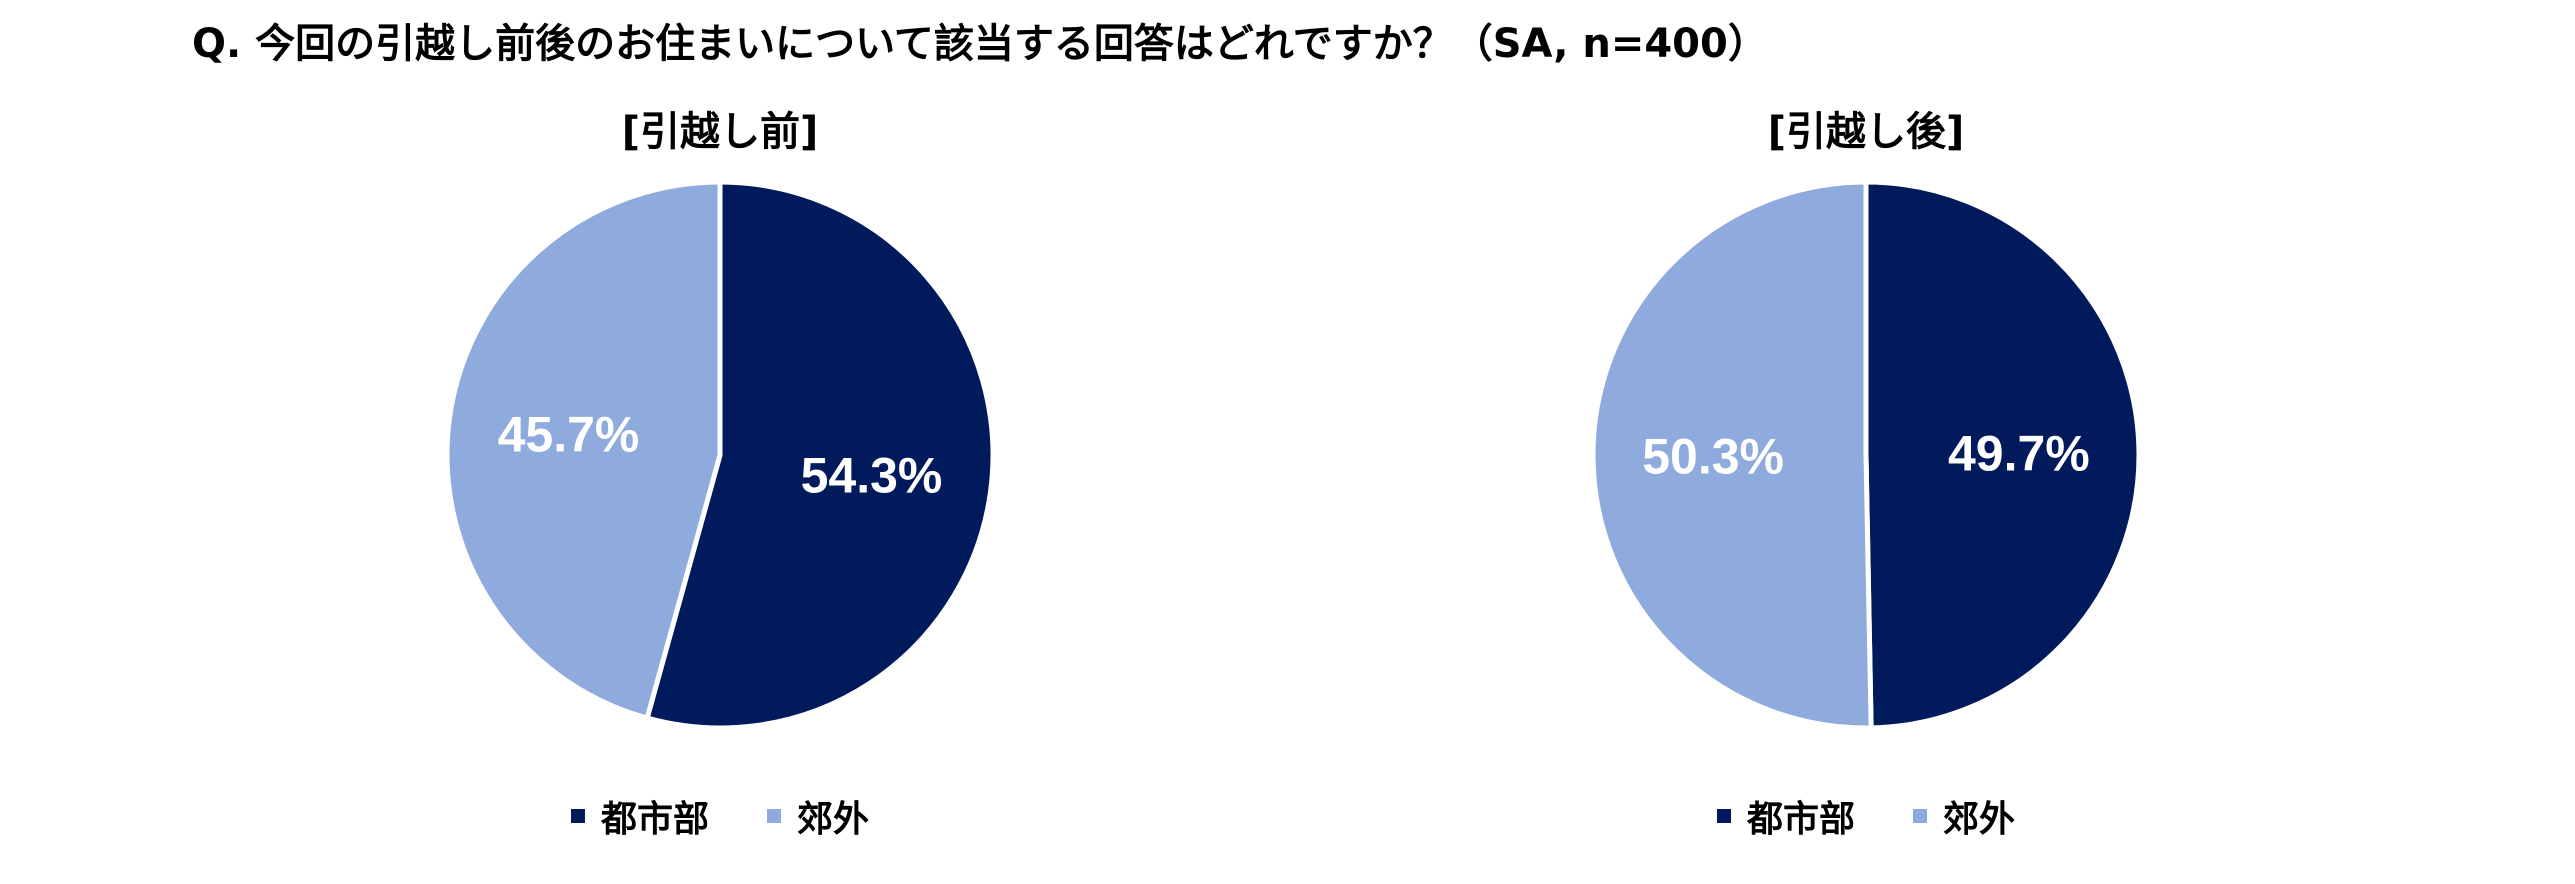  What do you see at coordinates (1713, 456) in the screenshot?
I see `pie-data-label-2: 50.3%` at bounding box center [1713, 456].